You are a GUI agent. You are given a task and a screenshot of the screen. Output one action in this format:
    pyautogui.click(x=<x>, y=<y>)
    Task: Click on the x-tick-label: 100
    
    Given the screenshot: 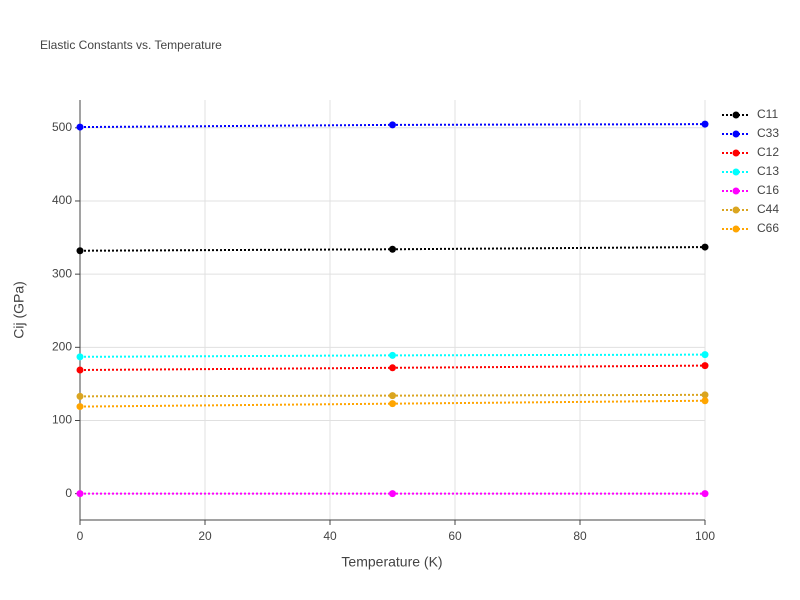 What is the action you would take?
    pyautogui.click(x=705, y=536)
    